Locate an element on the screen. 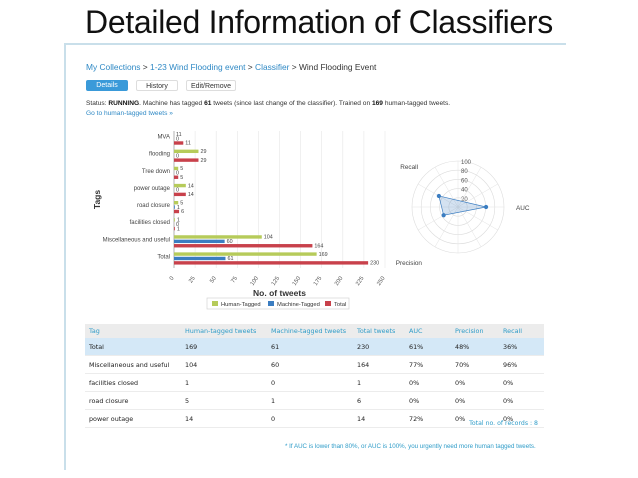  x-tick-label: 125 is located at coordinates (276, 281).